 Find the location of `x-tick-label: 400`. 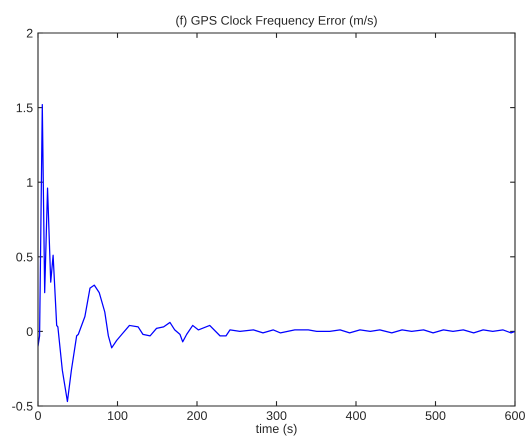

x-tick-label: 400 is located at coordinates (356, 415).